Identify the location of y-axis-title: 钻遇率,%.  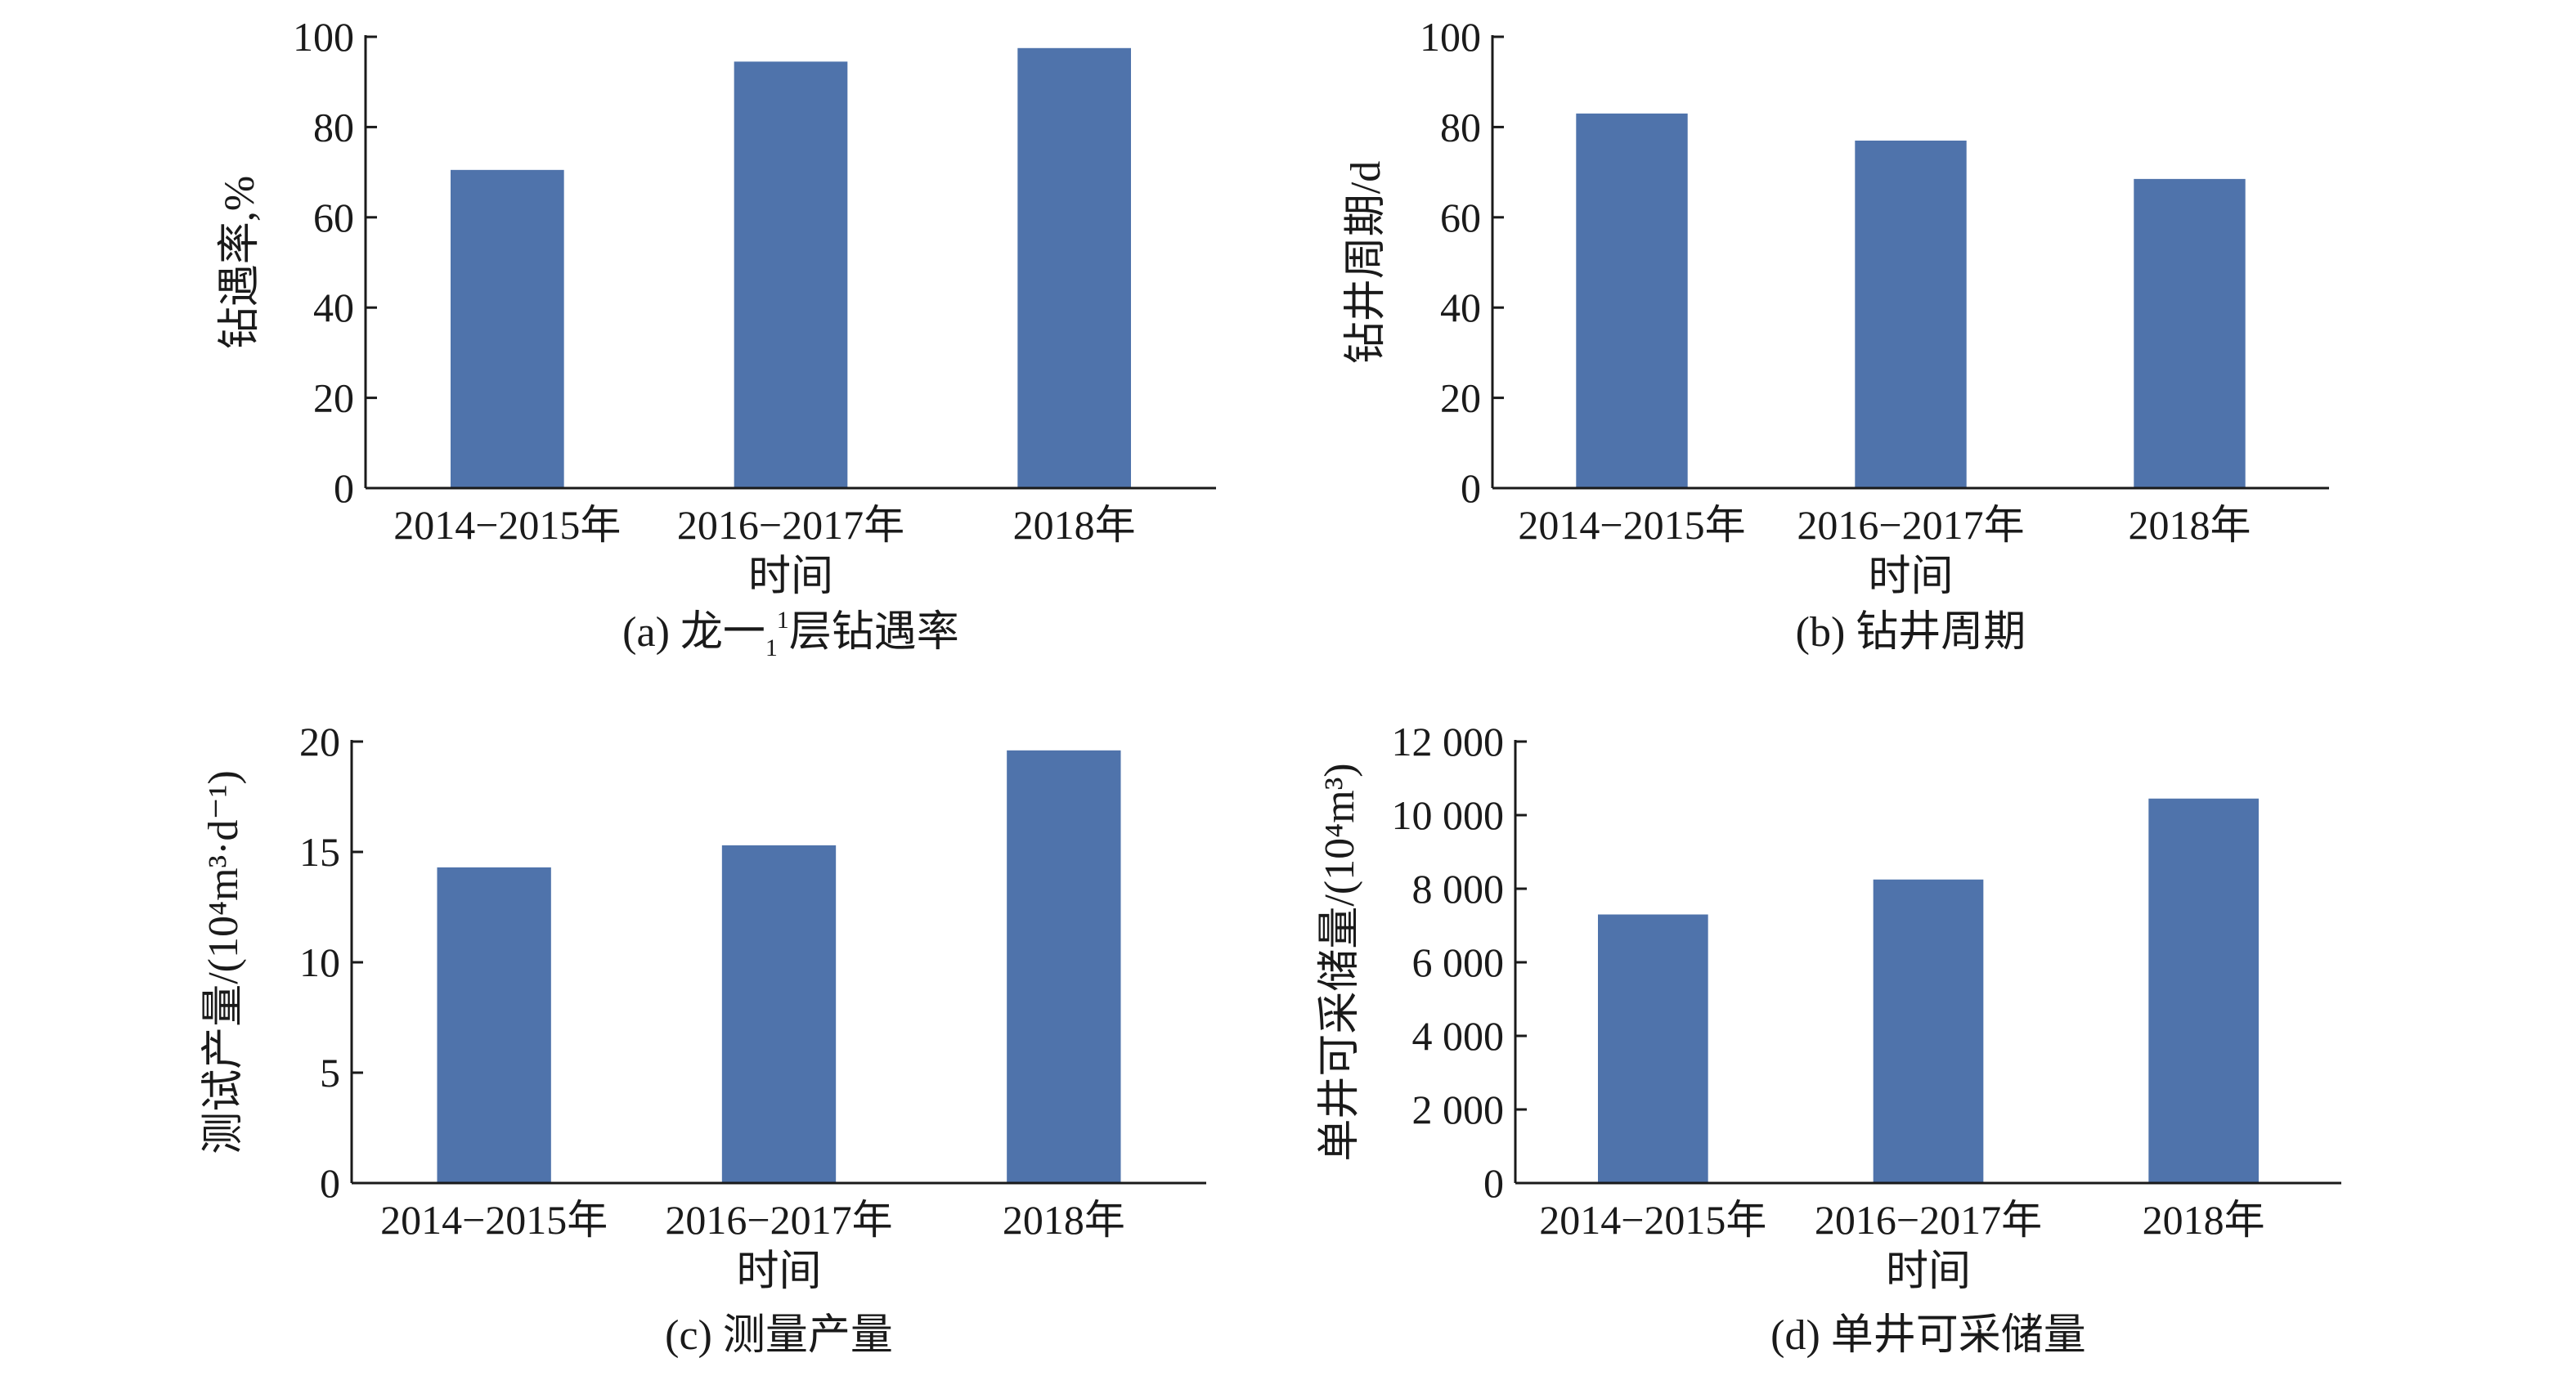
(240, 262).